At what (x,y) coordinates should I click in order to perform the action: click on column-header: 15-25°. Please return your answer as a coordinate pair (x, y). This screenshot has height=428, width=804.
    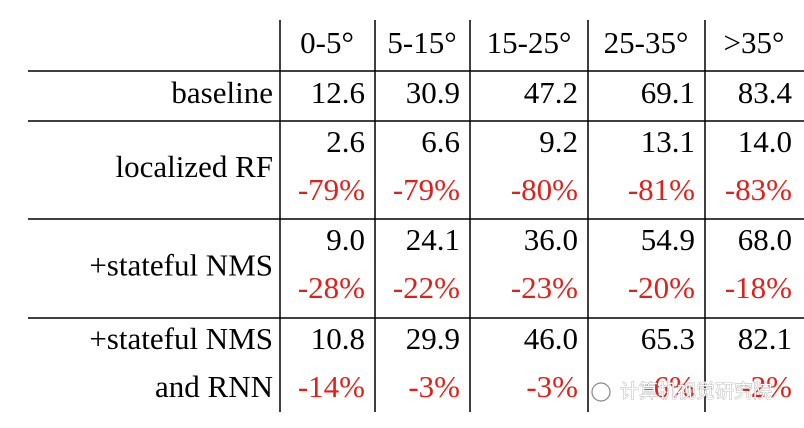
    Looking at the image, I should click on (529, 42).